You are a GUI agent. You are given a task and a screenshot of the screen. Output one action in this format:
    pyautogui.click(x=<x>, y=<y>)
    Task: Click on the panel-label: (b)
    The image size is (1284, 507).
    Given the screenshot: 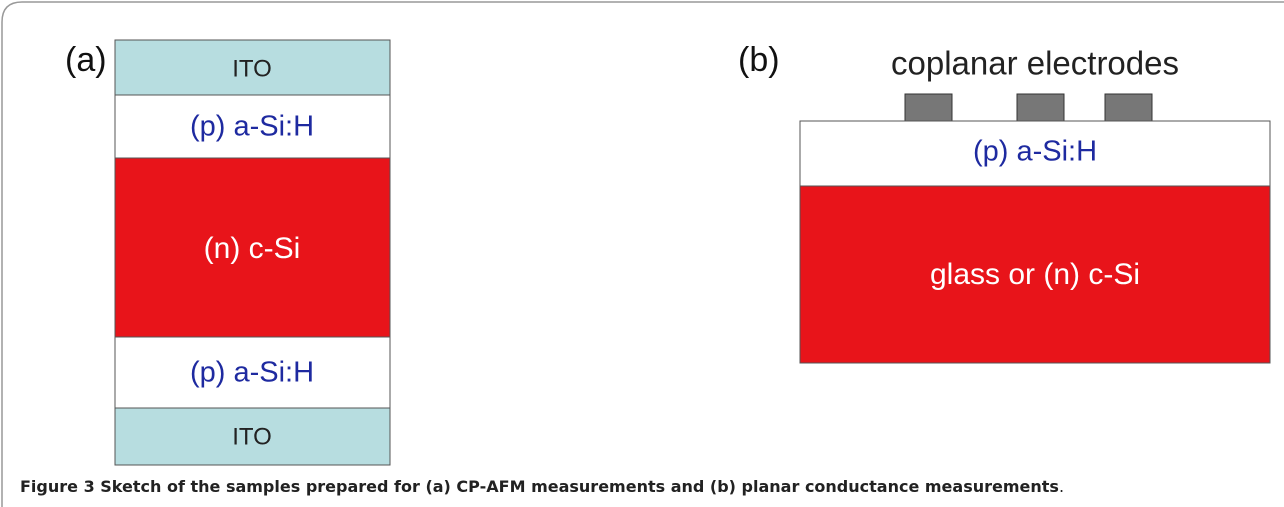 What is the action you would take?
    pyautogui.click(x=759, y=60)
    